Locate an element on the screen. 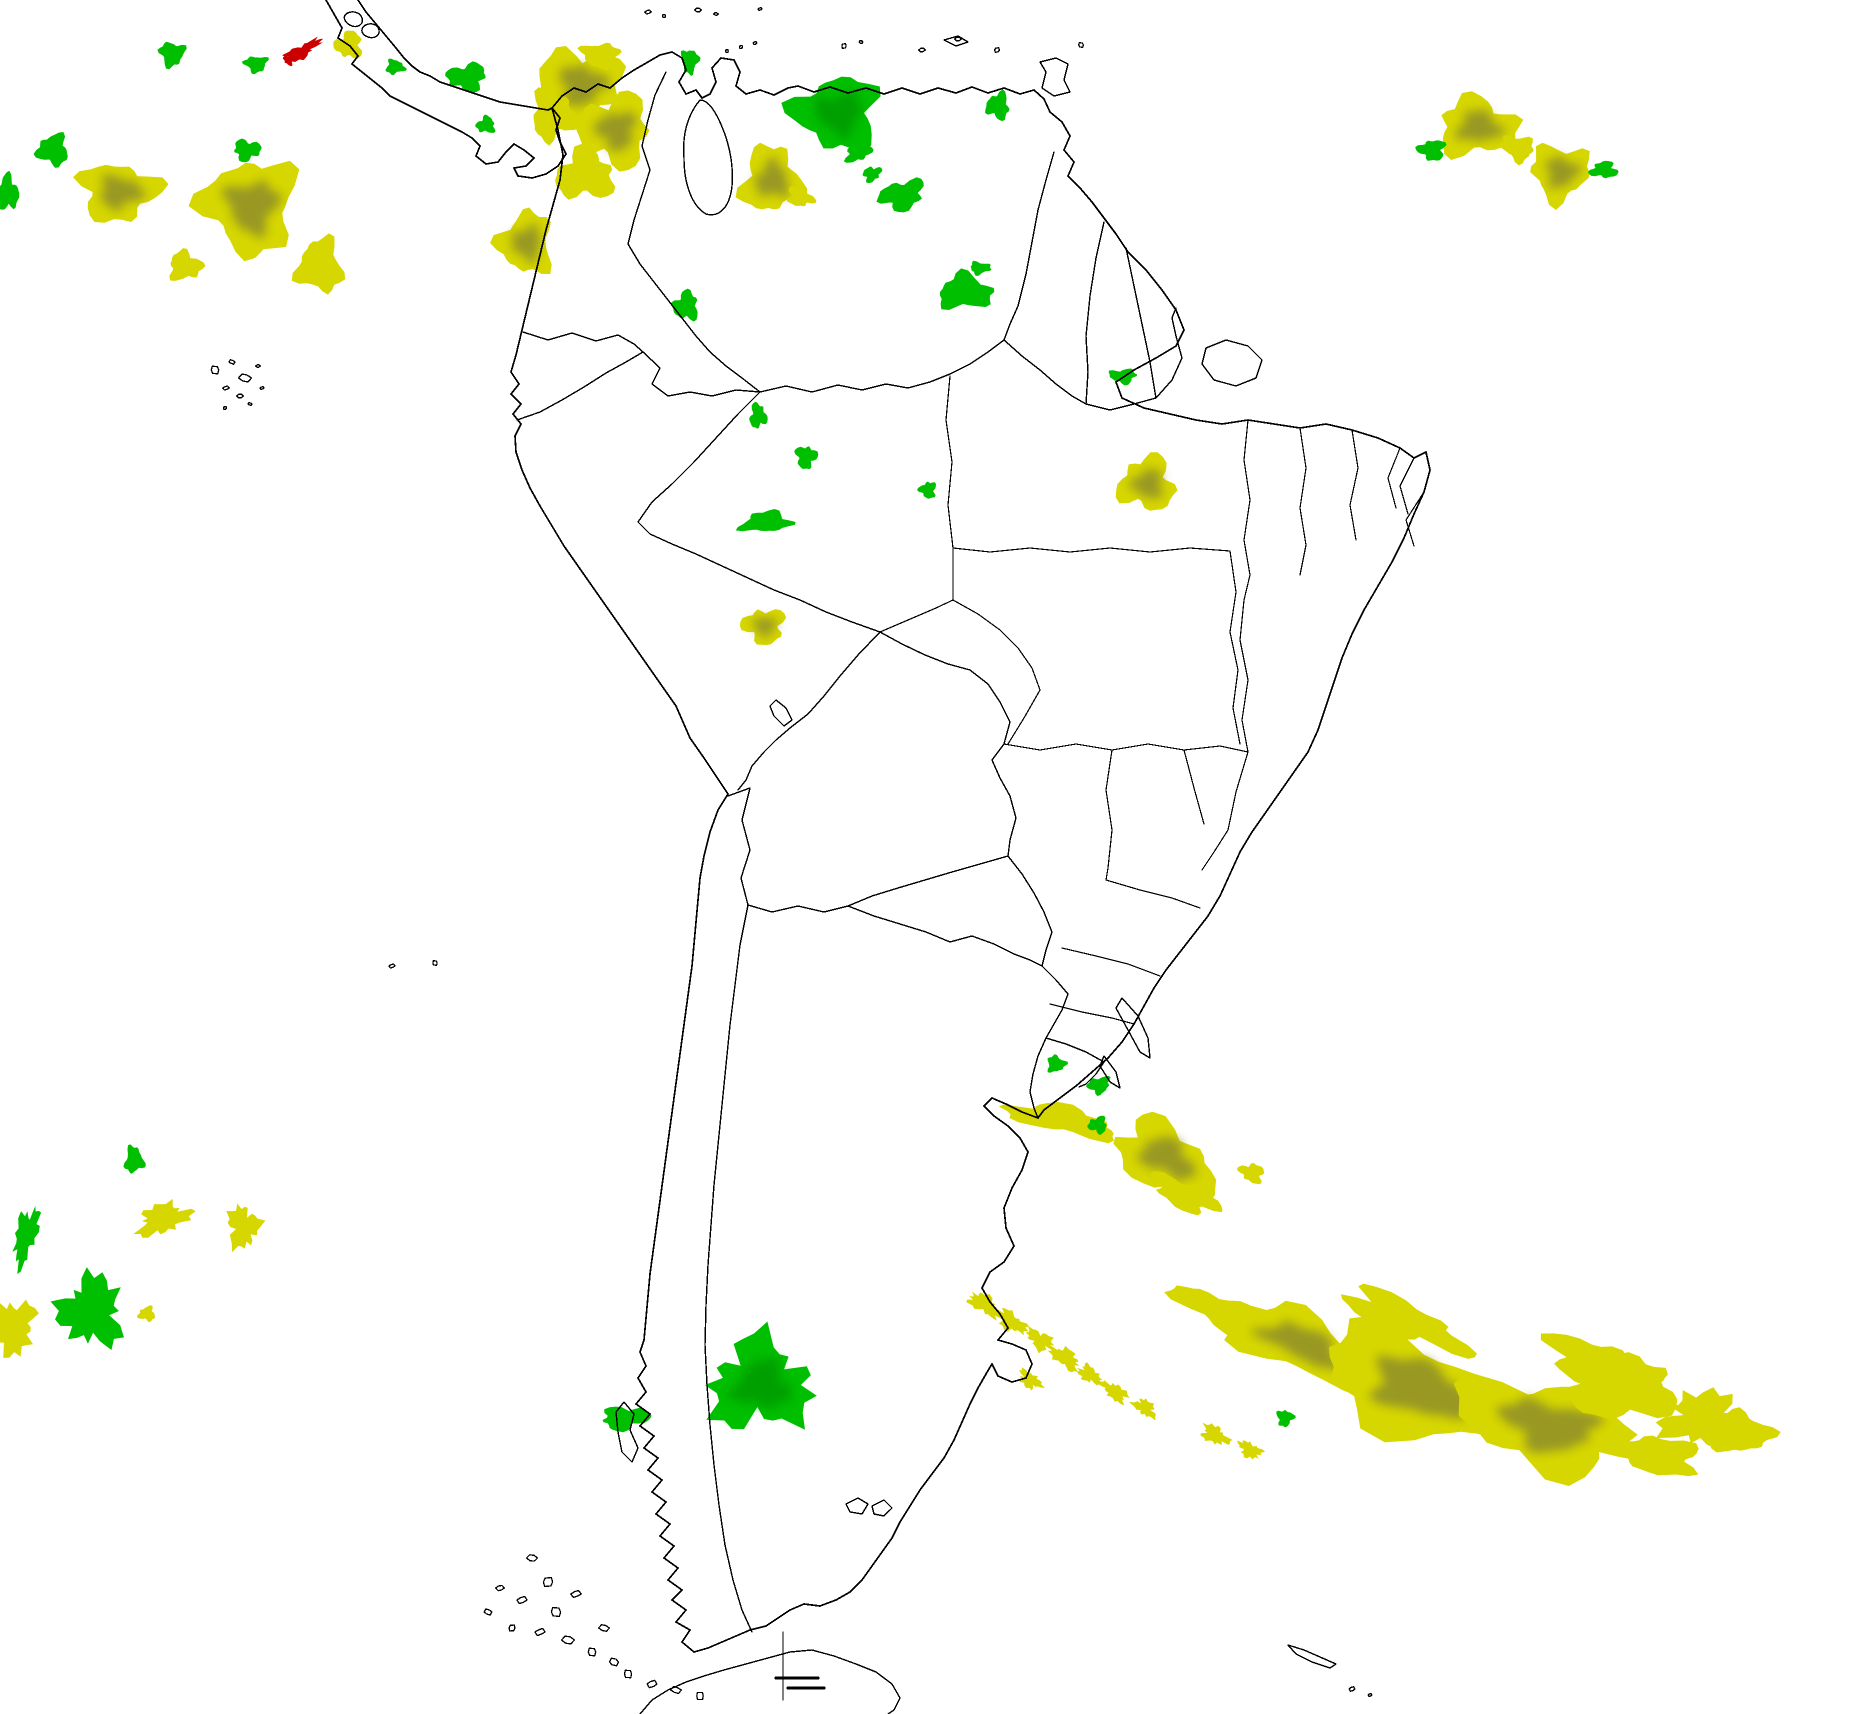  precip-cell-red is located at coordinates (288, 60).